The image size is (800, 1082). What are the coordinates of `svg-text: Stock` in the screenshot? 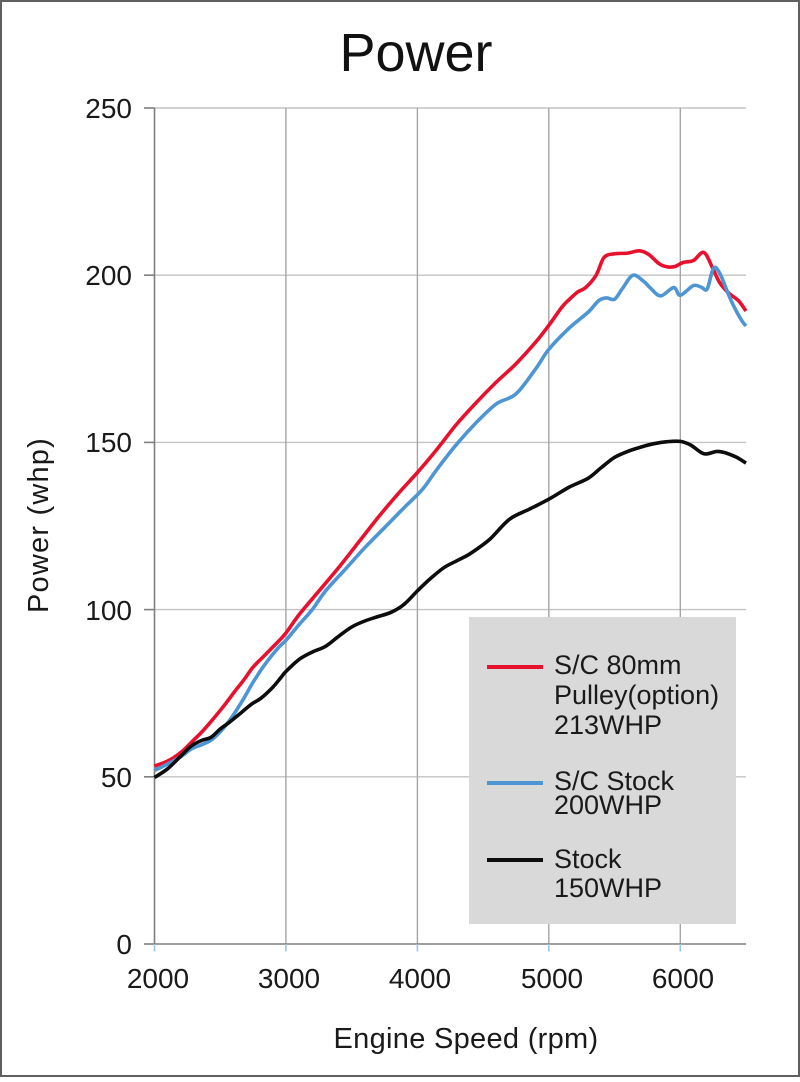 It's located at (588, 859).